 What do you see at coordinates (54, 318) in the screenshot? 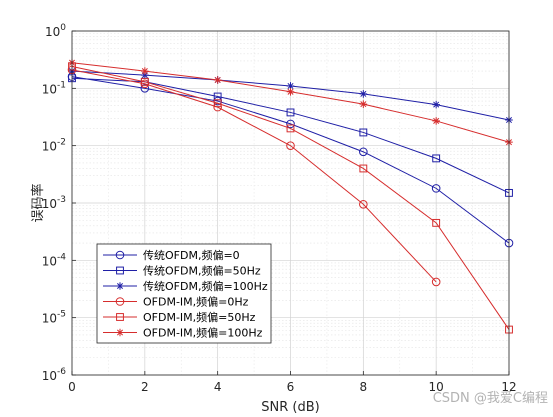
I see `y-tick-label: 10⁻⁵` at bounding box center [54, 318].